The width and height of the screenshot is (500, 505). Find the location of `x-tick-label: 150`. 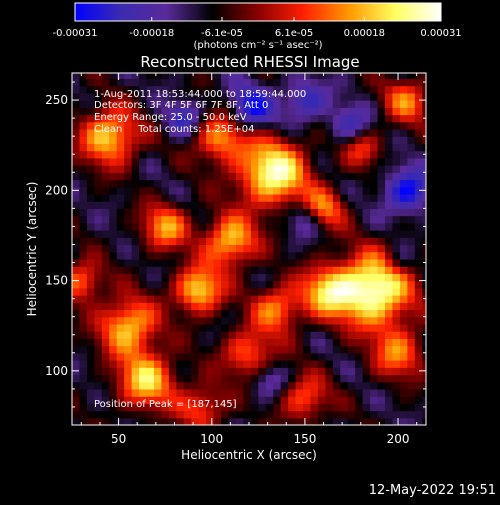

x-tick-label: 150 is located at coordinates (304, 439).